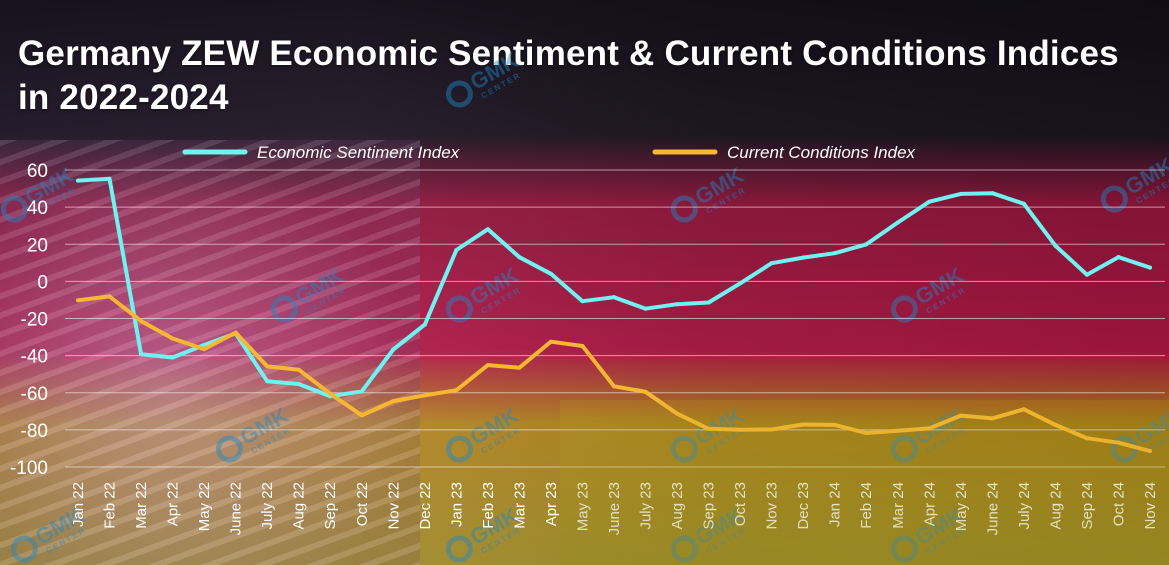 This screenshot has height=565, width=1169. What do you see at coordinates (358, 152) in the screenshot?
I see `legend-label-sentiment: Economic Sentiment Index` at bounding box center [358, 152].